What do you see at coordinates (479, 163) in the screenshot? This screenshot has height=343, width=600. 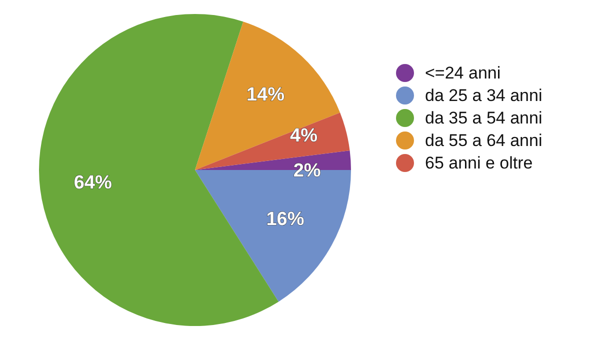 I see `legend-label: 65 anni e oltre` at bounding box center [479, 163].